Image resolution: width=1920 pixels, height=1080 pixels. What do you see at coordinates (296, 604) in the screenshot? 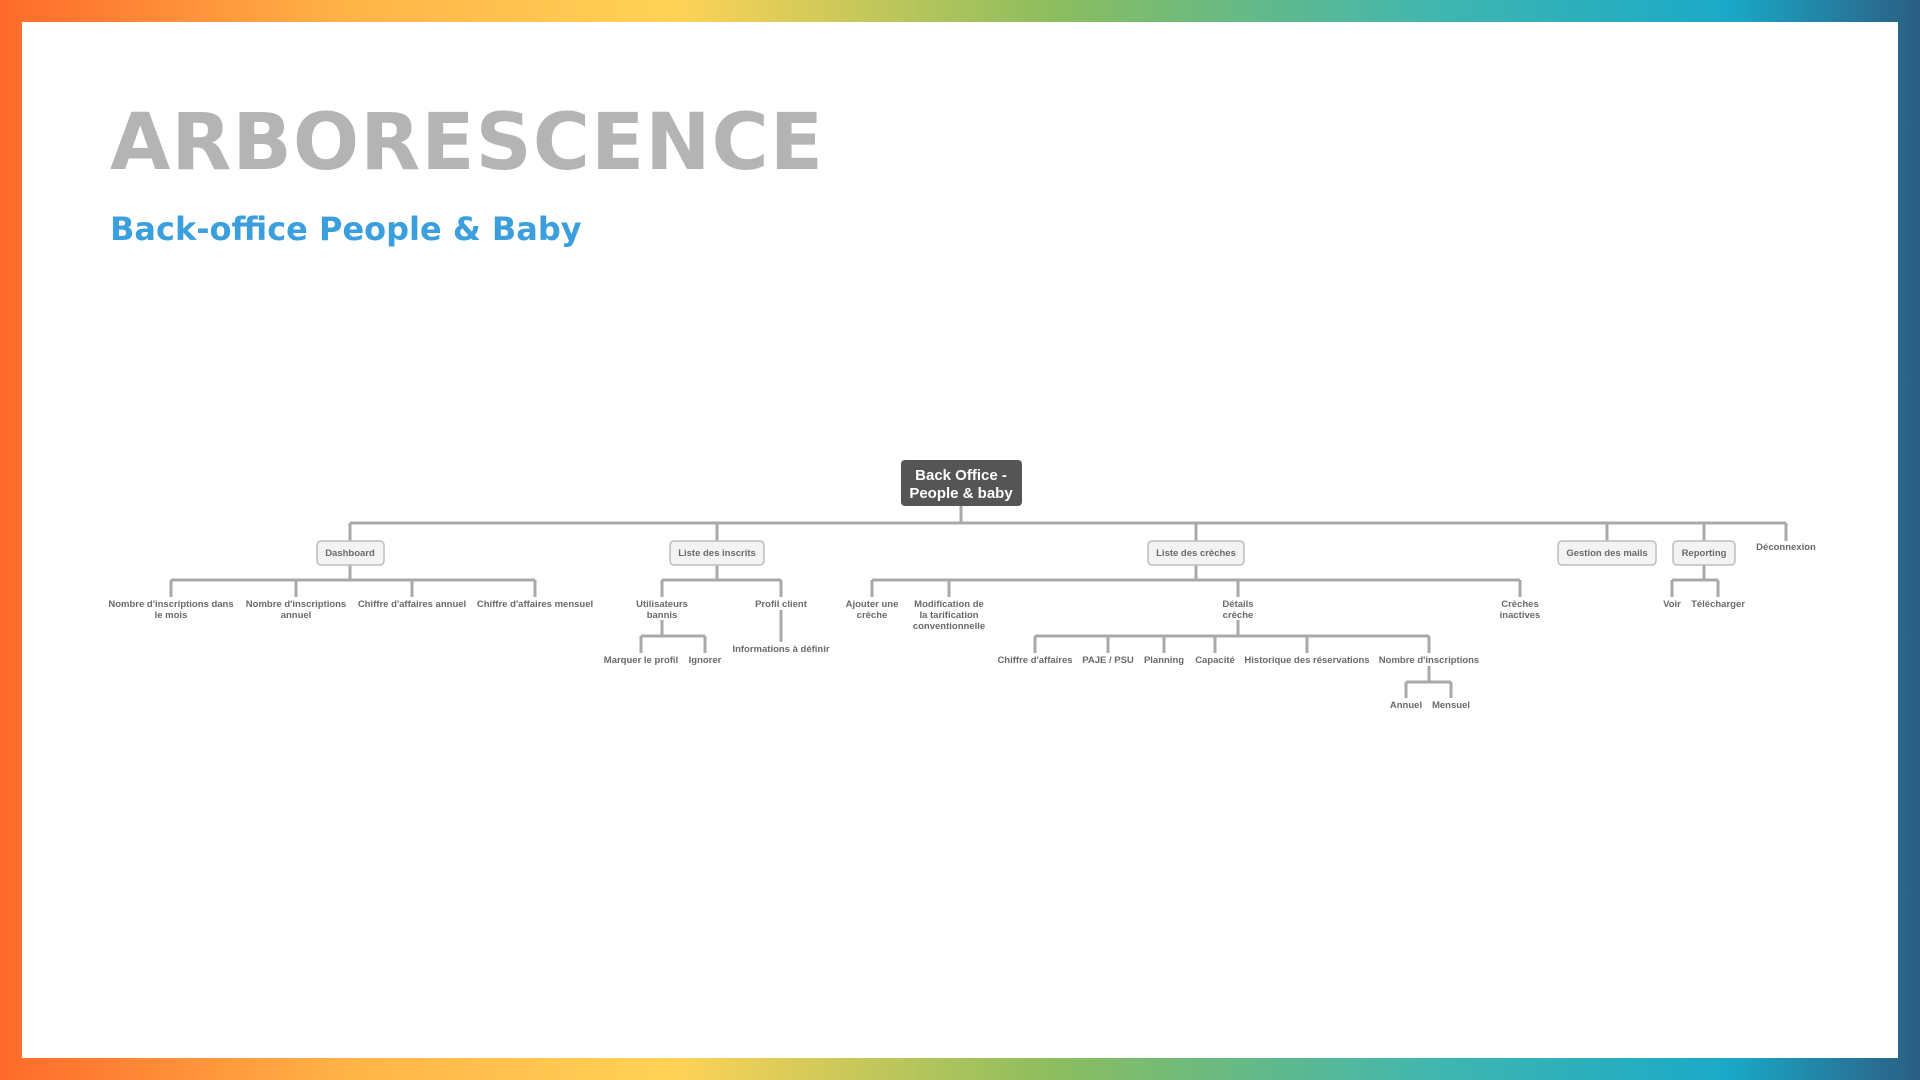
I see `node-inscriptions-annuel-line-1: Nombre d'inscriptions` at bounding box center [296, 604].